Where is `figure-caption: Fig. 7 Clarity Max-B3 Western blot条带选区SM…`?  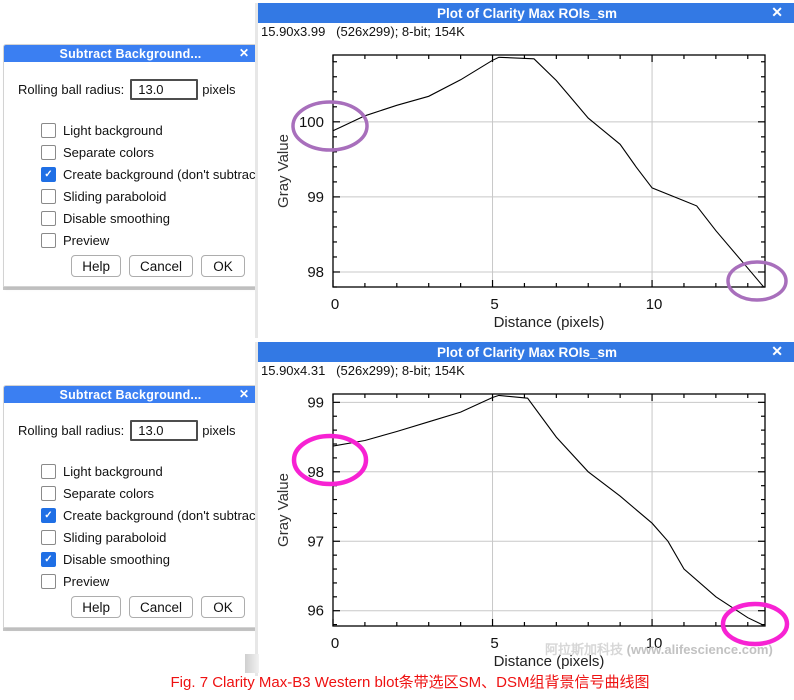
figure-caption: Fig. 7 Clarity Max-B3 Western blot条带选区SM… is located at coordinates (410, 682).